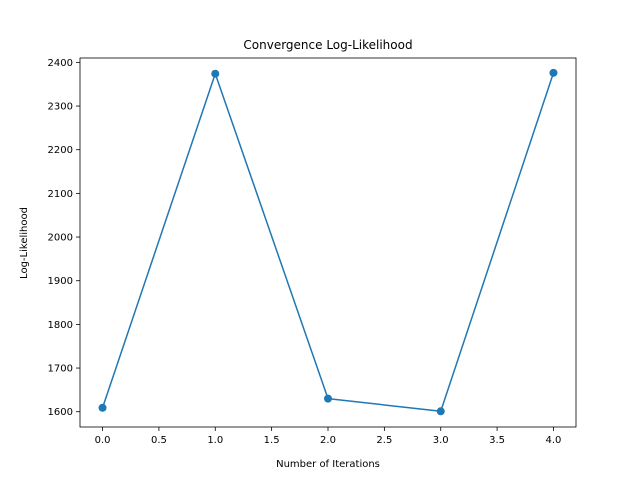  Describe the element at coordinates (384, 440) in the screenshot. I see `x-tick-label: 2.5` at that location.